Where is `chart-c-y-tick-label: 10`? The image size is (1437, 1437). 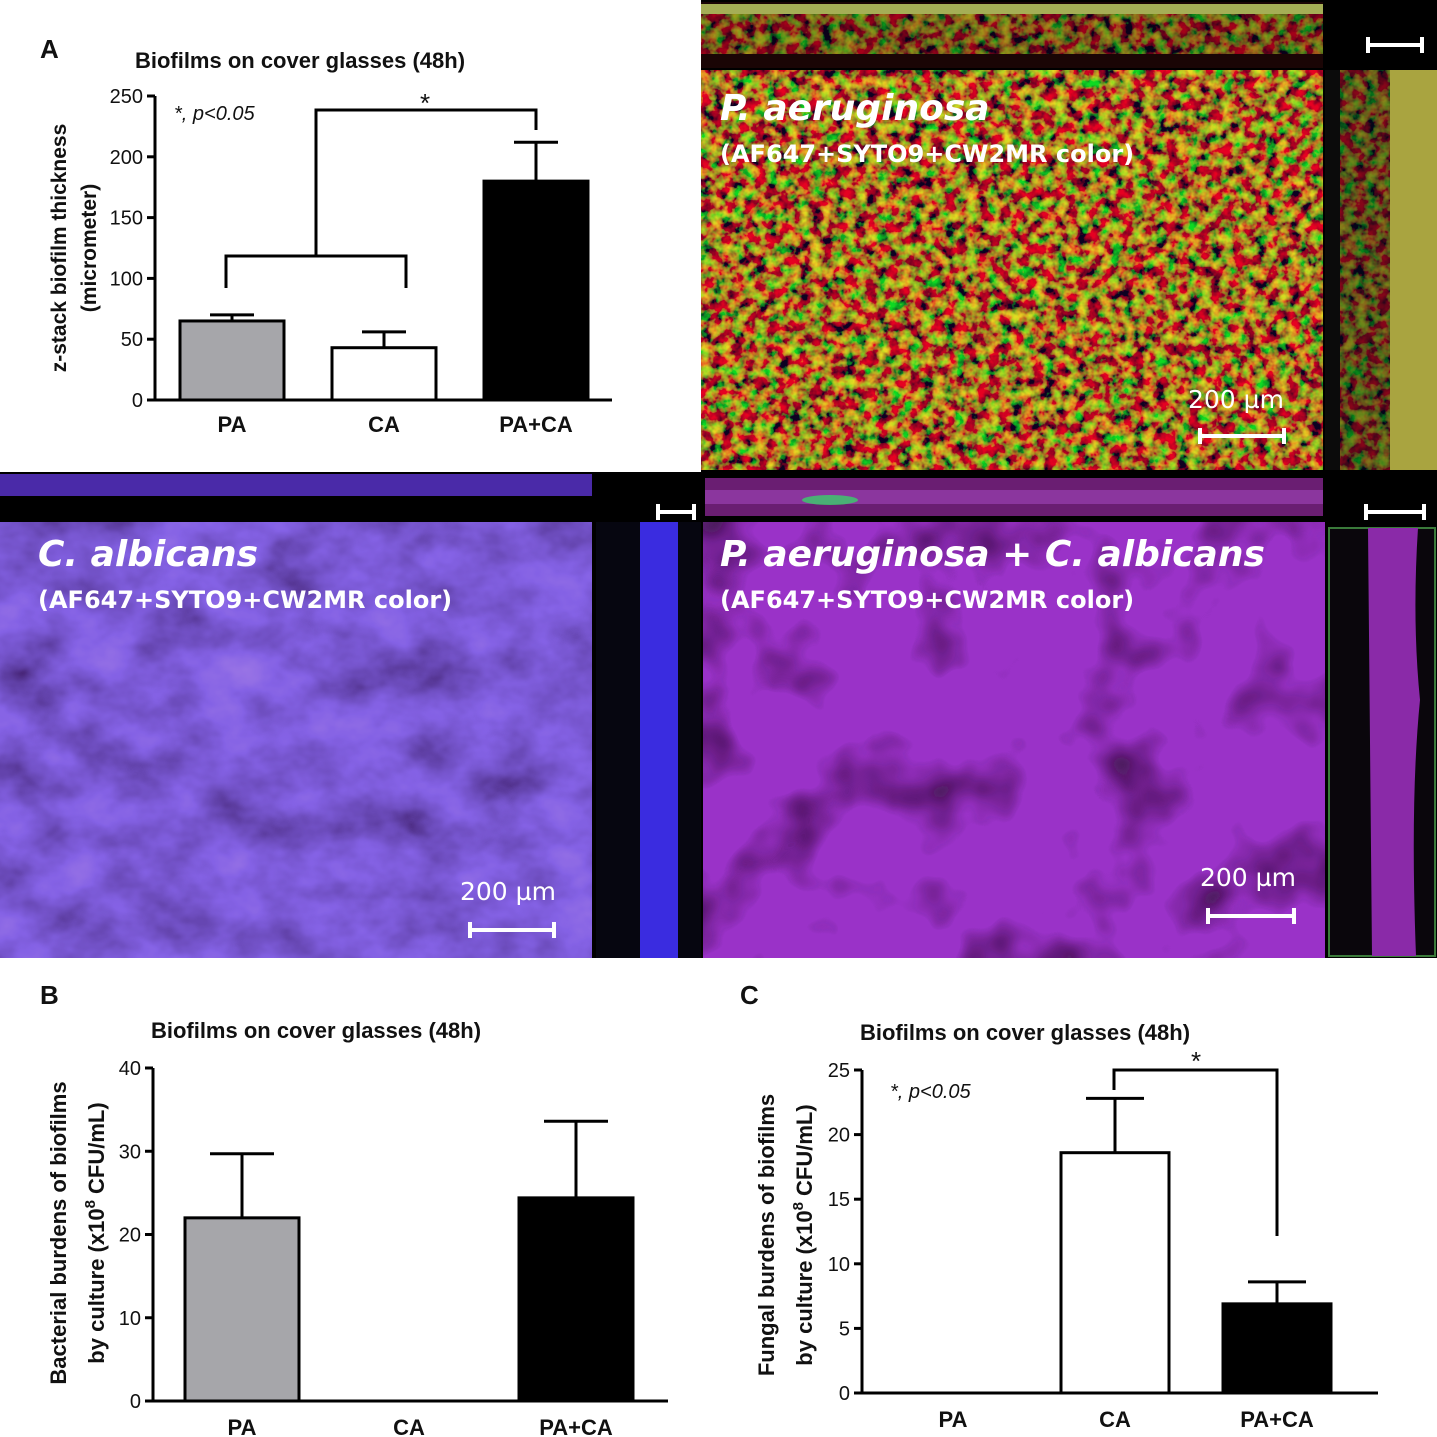 chart-c-y-tick-label: 10 is located at coordinates (839, 1265).